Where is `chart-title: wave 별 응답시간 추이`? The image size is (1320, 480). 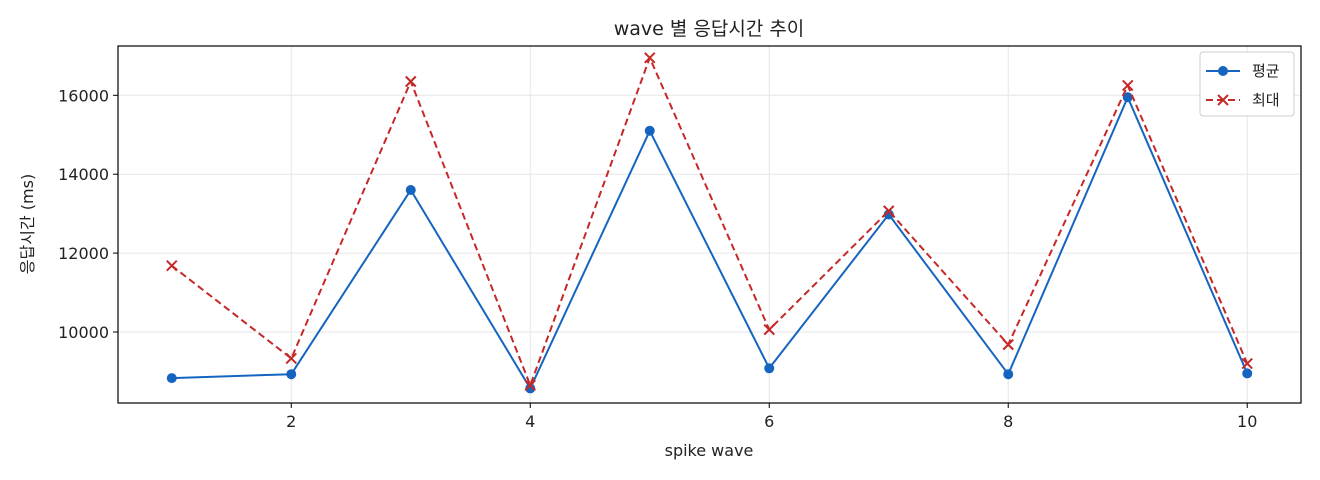
chart-title: wave 별 응답시간 추이 is located at coordinates (709, 29).